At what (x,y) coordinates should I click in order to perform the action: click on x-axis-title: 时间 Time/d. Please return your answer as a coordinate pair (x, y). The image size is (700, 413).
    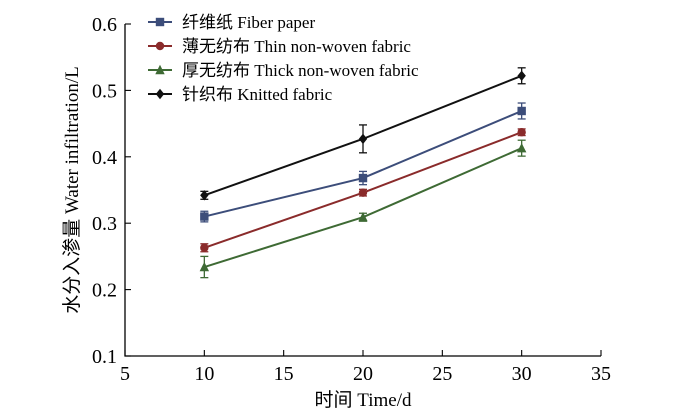
    Looking at the image, I should click on (363, 400).